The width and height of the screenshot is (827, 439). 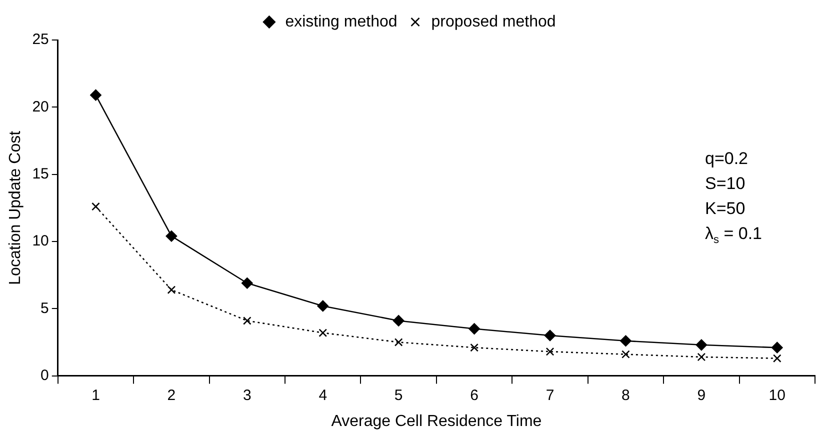 I want to click on x-tick-label: 9, so click(x=701, y=395).